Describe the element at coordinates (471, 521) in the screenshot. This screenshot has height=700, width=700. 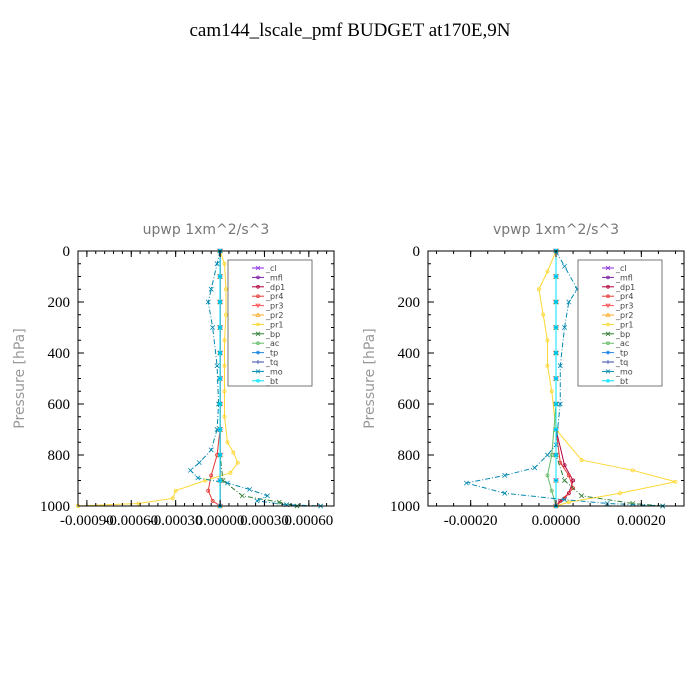
I see `x-tick-label: -0.00020` at that location.